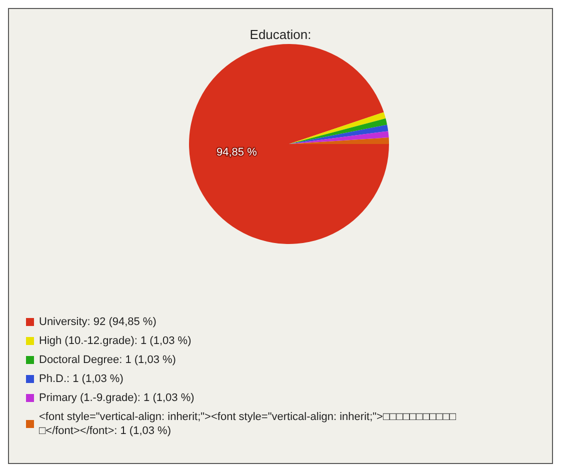 The width and height of the screenshot is (561, 472). Describe the element at coordinates (115, 341) in the screenshot. I see `legend-label: High (10.-12.grade): 1 (1,03 %)` at that location.